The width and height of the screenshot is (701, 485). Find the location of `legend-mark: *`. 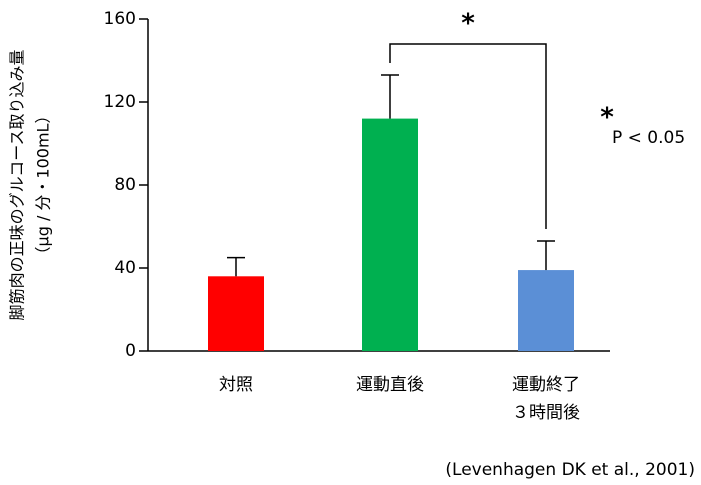

legend-mark: * is located at coordinates (607, 118).